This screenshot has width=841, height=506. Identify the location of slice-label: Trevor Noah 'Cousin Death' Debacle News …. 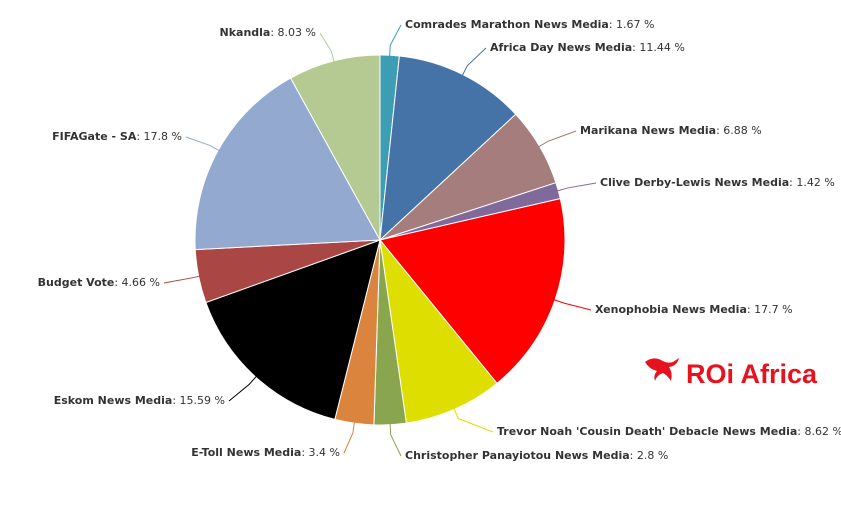
(669, 431).